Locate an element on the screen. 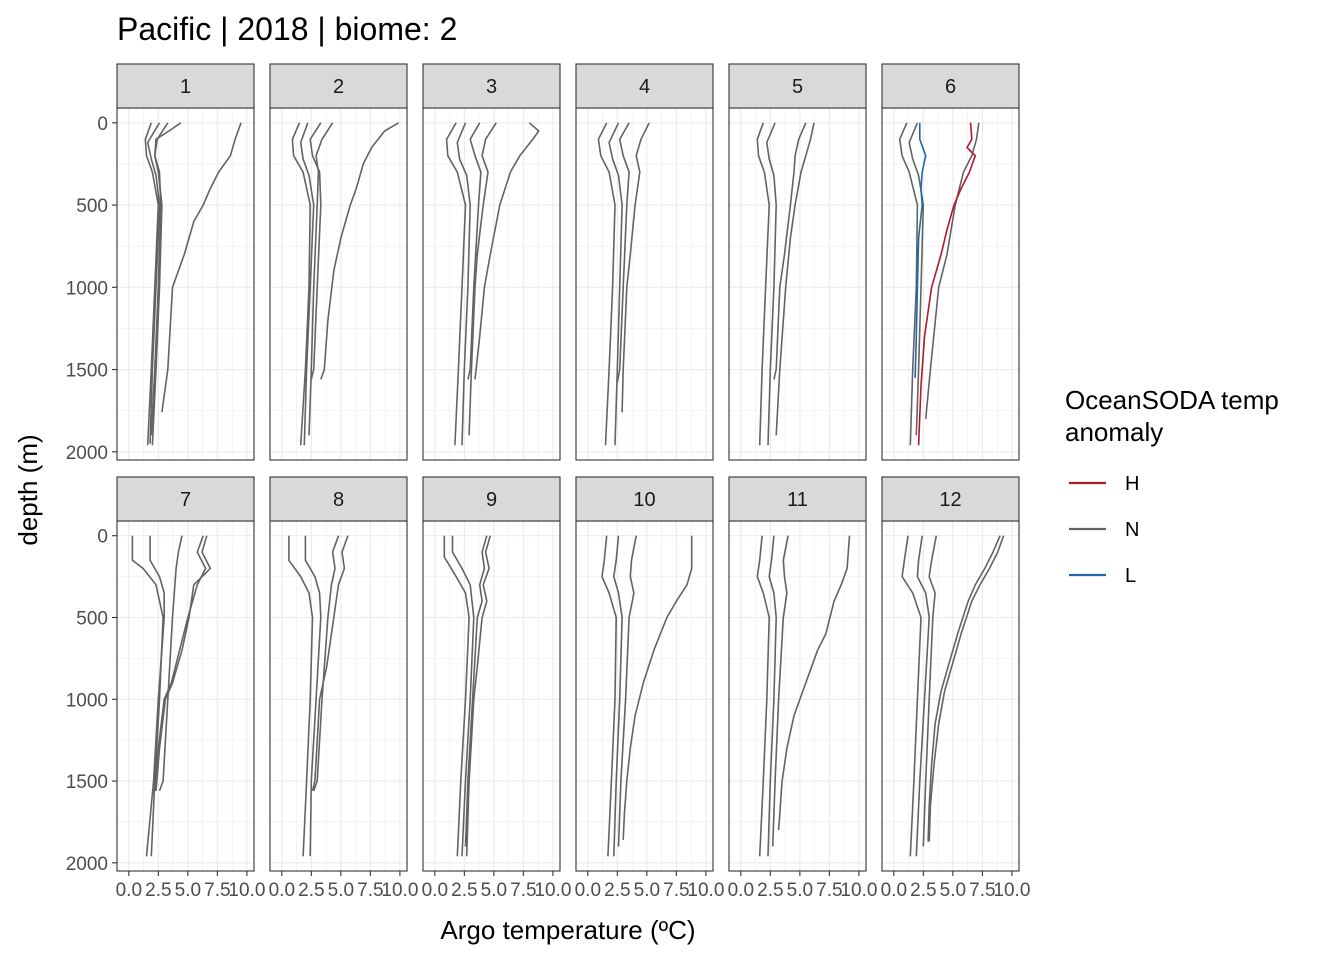 This screenshot has width=1344, height=960. facet-panel-6: 6 is located at coordinates (950, 262).